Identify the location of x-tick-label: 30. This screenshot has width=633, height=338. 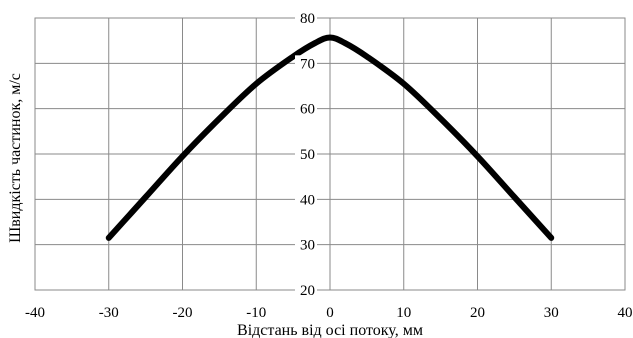
(551, 313).